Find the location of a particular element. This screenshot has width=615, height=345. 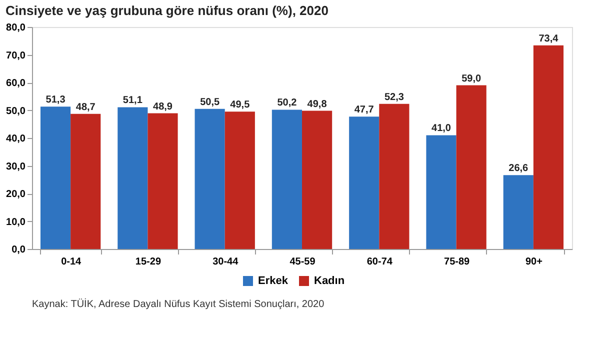

x-tick-label: 75-89 is located at coordinates (457, 262).